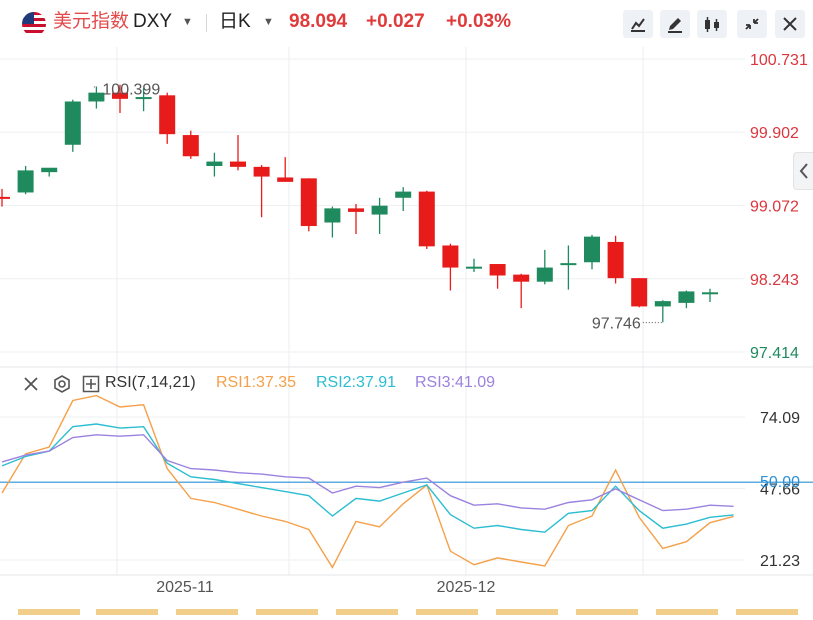 The width and height of the screenshot is (813, 620). What do you see at coordinates (803, 171) in the screenshot?
I see `expand-panel-button` at bounding box center [803, 171].